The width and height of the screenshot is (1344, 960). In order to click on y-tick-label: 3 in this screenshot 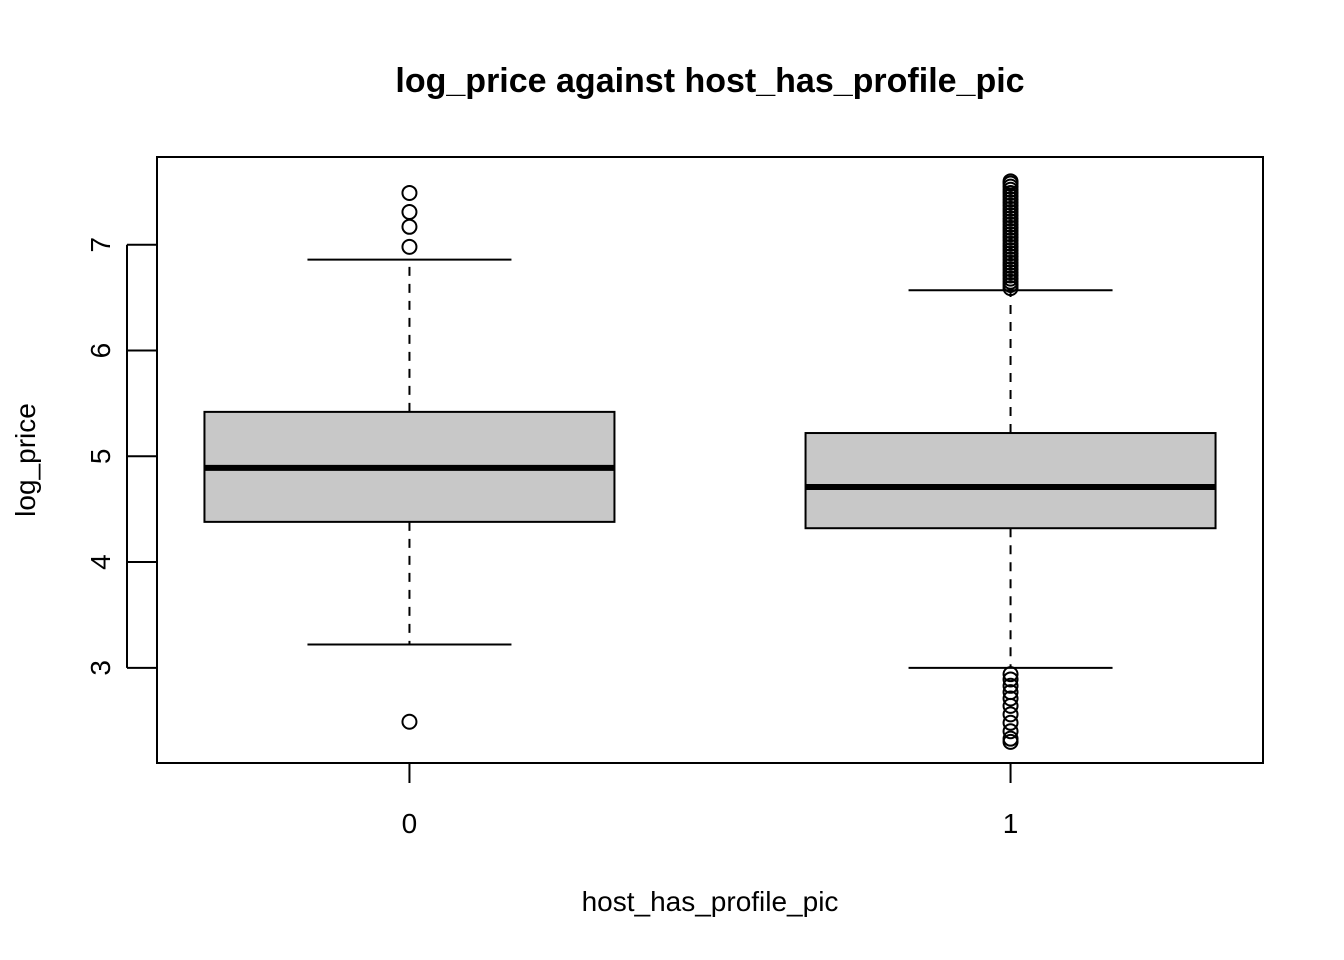, I will do `click(100, 668)`.